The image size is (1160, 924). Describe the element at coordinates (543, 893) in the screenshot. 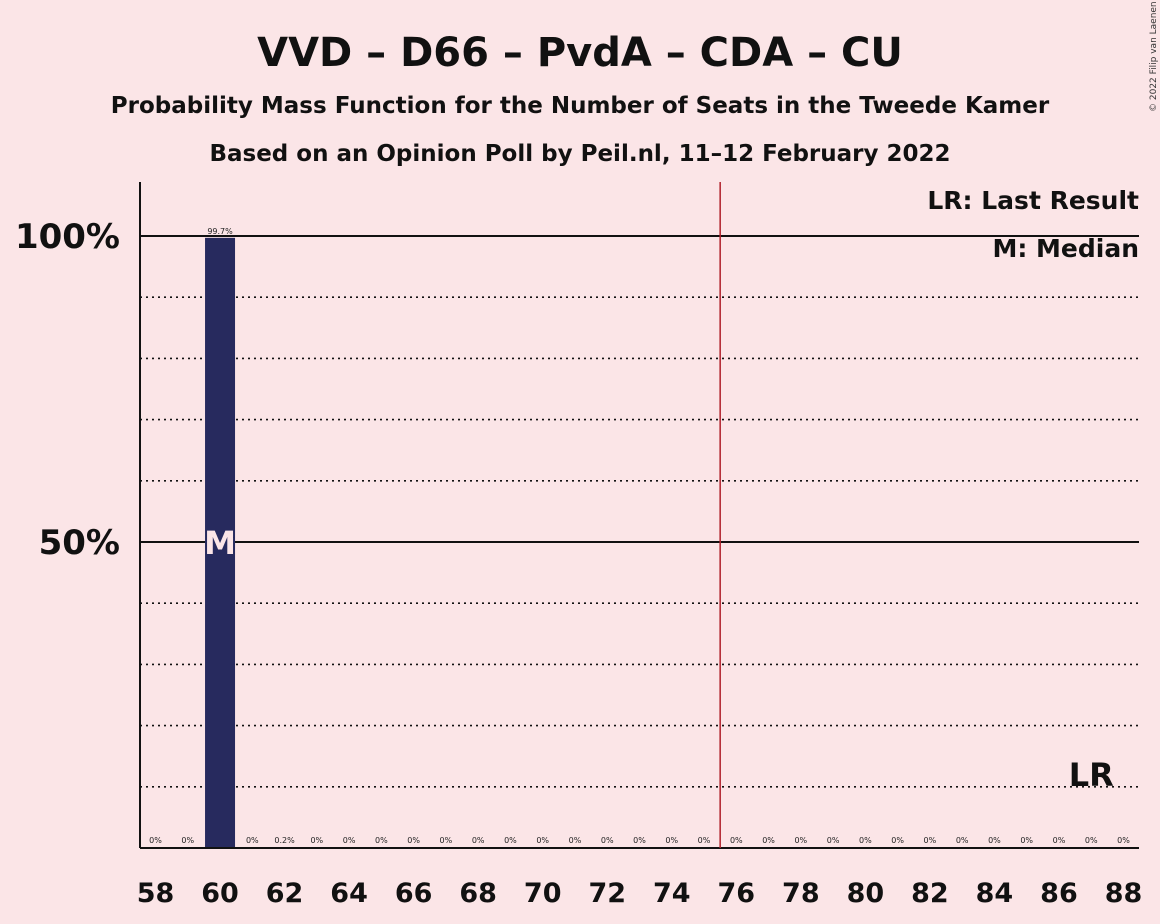

I see `x-tick-label: 70` at that location.